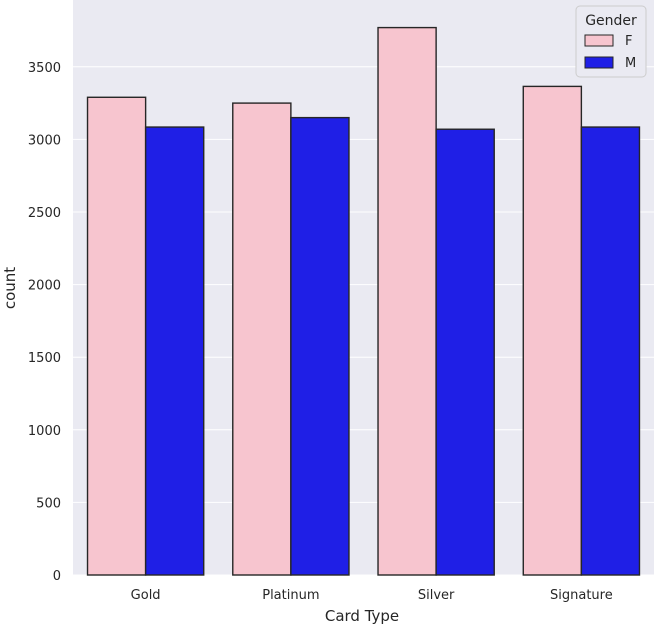 The image size is (654, 629). I want to click on bar-gold-m, so click(174, 351).